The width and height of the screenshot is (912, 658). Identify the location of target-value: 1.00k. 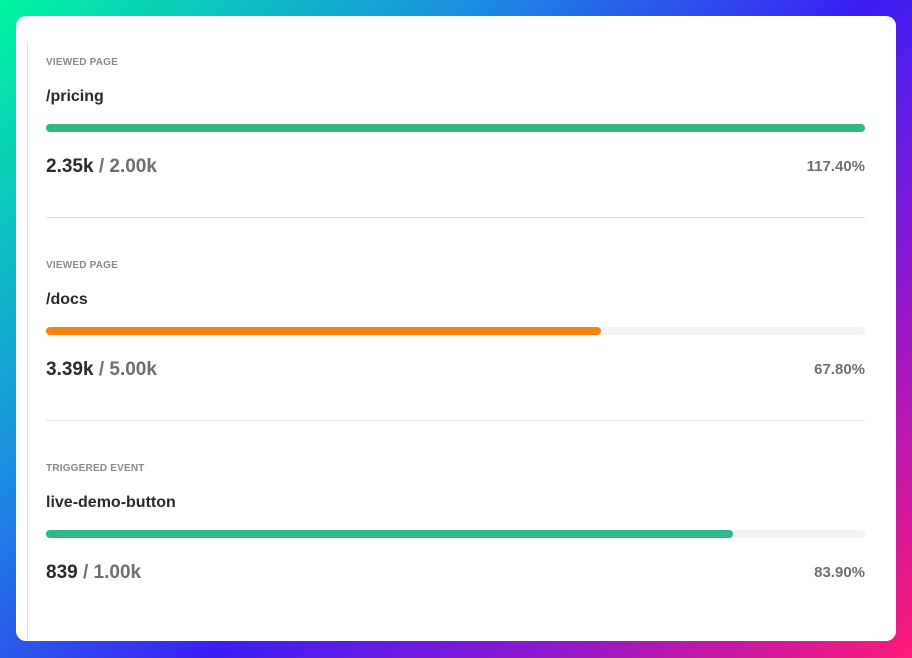
(117, 572).